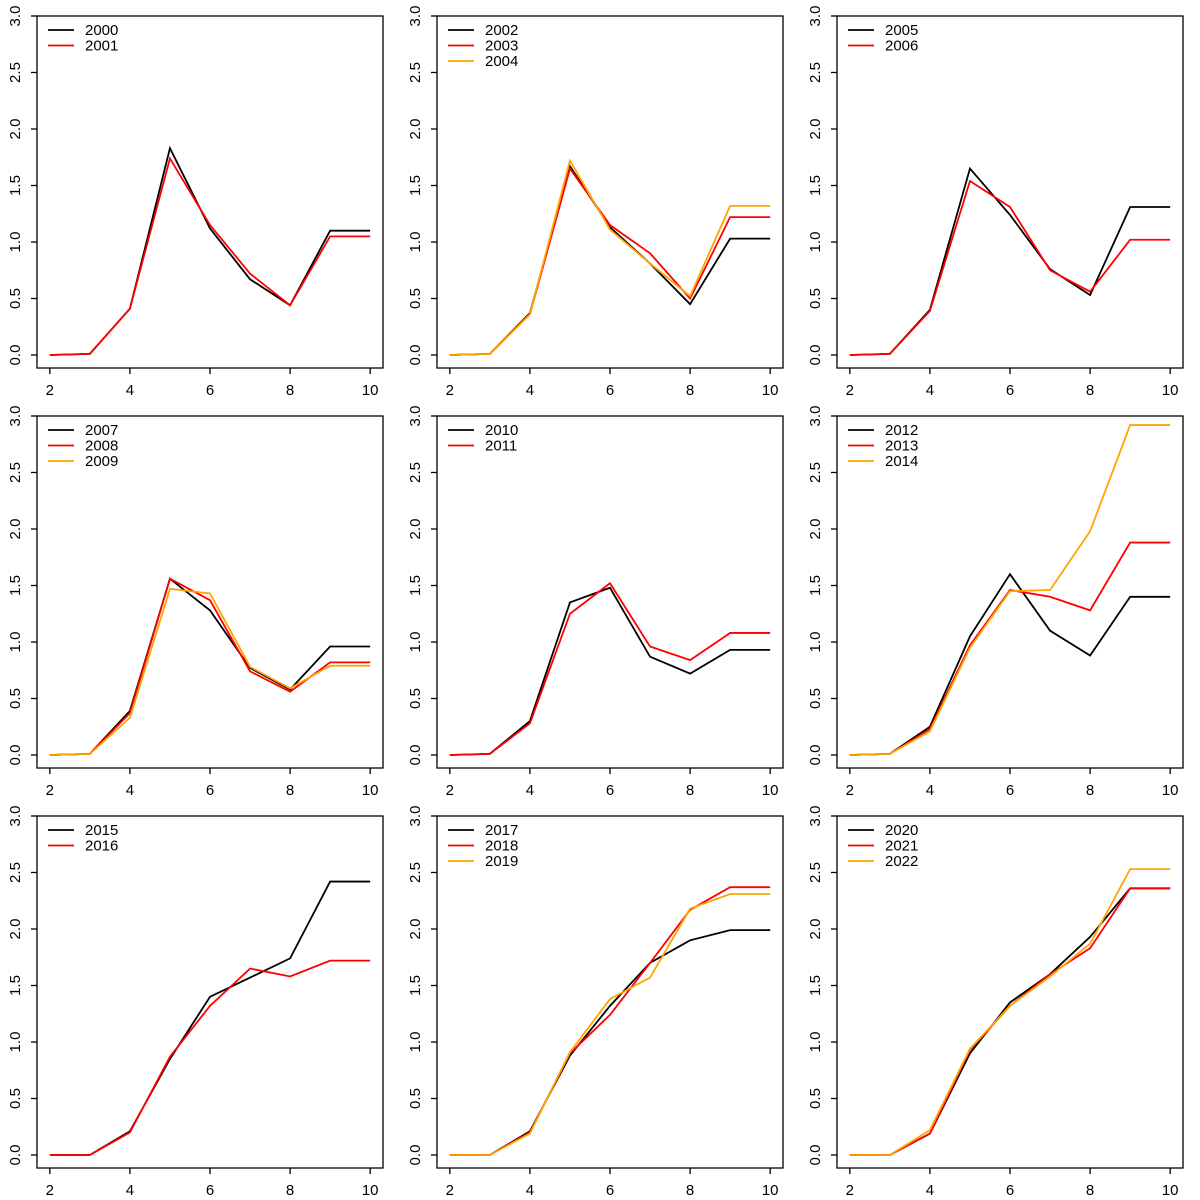 Image resolution: width=1200 pixels, height=1200 pixels. Describe the element at coordinates (101, 830) in the screenshot. I see `legend-label-2015: 2015` at that location.